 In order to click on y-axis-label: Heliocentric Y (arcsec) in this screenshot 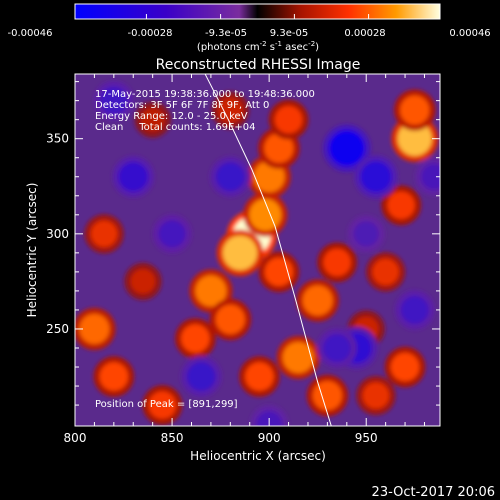, I will do `click(32, 250)`.